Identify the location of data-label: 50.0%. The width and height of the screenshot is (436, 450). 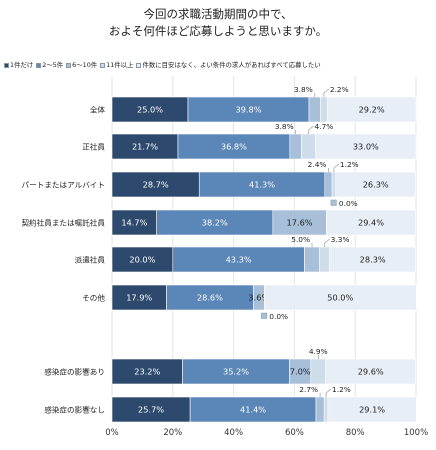
(340, 298).